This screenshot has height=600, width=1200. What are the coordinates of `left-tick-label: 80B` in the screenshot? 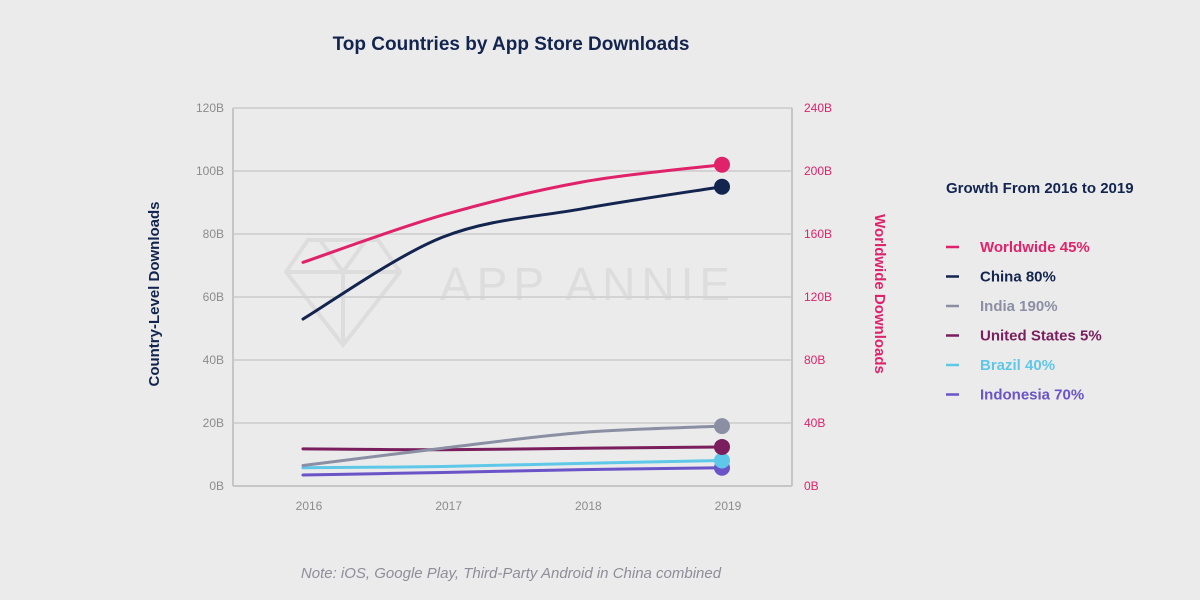 It's located at (213, 234).